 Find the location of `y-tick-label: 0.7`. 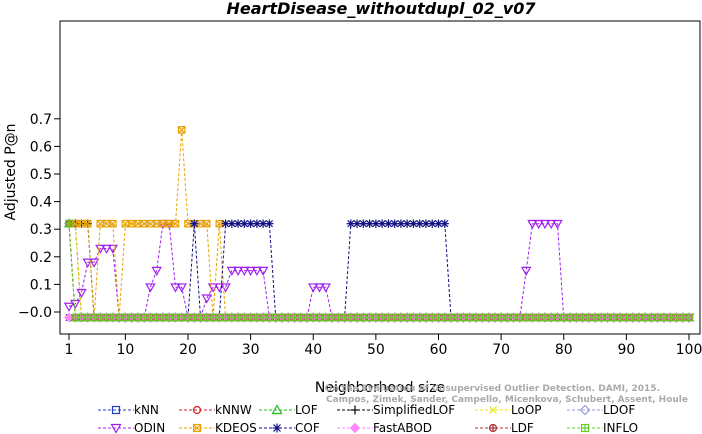

y-tick-label: 0.7 is located at coordinates (41, 120).